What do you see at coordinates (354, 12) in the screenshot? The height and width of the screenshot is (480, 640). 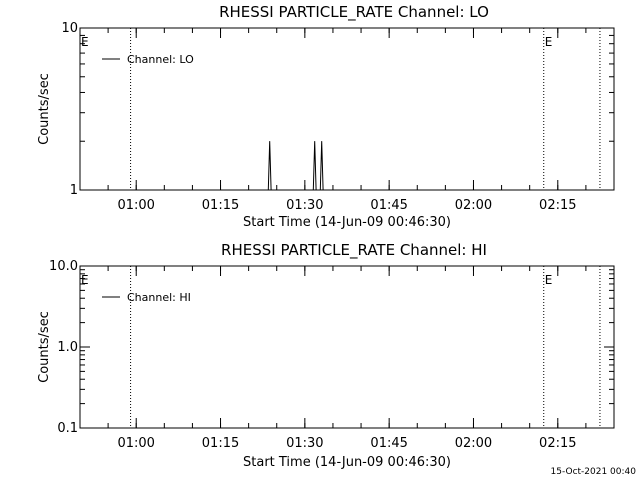 I see `chart-title: RHESSI PARTICLE_RATE Channel: LO` at bounding box center [354, 12].